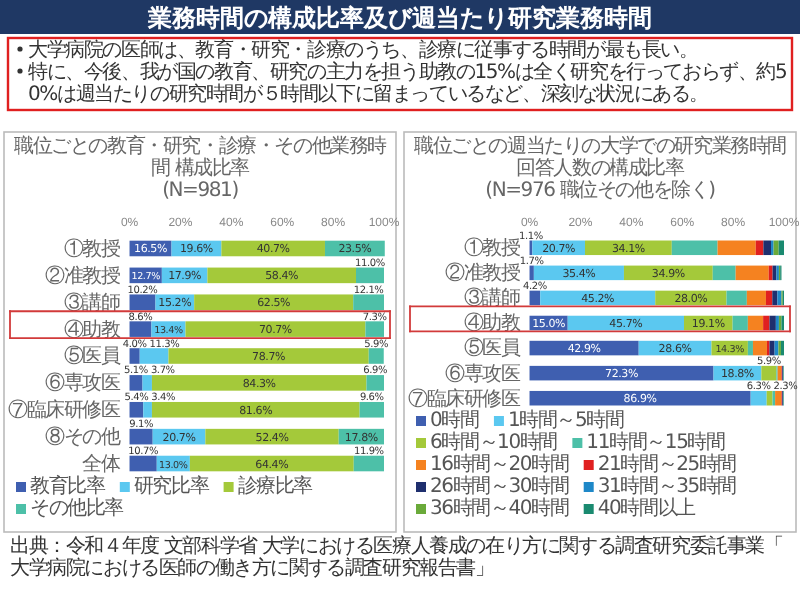 Image resolution: width=800 pixels, height=600 pixels. Describe the element at coordinates (566, 420) in the screenshot. I see `legend-label: 1時間～5時間` at that location.